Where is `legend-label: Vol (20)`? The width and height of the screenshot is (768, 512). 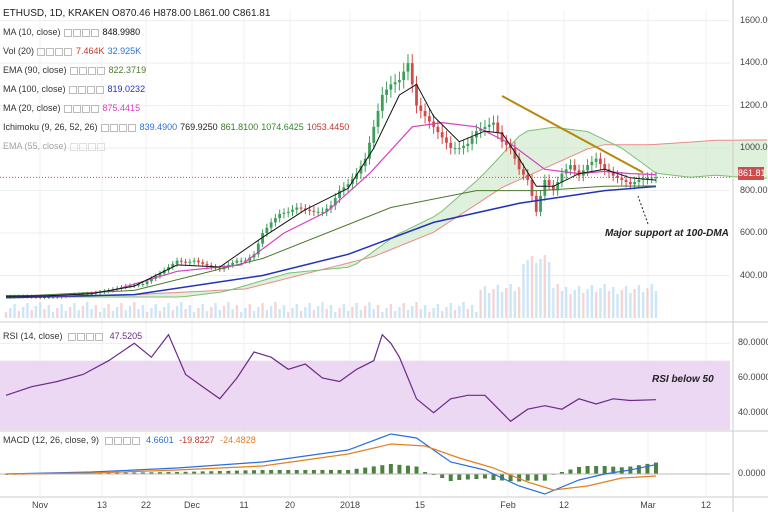
legend-label: Vol (20) is located at coordinates (19, 51).